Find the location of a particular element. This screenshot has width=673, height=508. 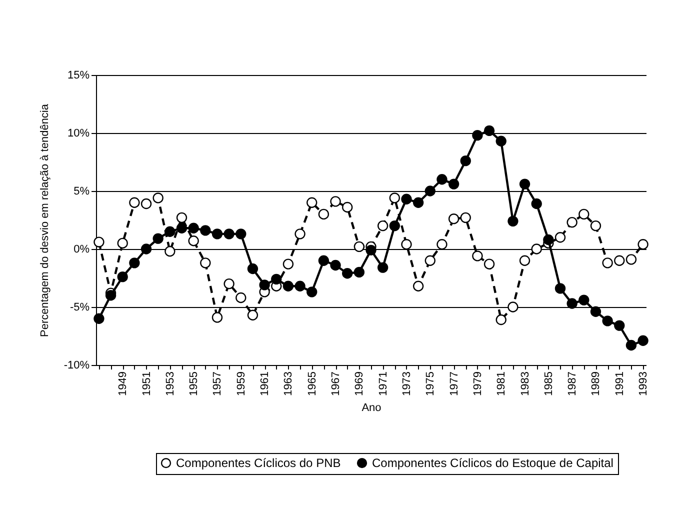

x-tick-label: 1985 is located at coordinates (548, 384).